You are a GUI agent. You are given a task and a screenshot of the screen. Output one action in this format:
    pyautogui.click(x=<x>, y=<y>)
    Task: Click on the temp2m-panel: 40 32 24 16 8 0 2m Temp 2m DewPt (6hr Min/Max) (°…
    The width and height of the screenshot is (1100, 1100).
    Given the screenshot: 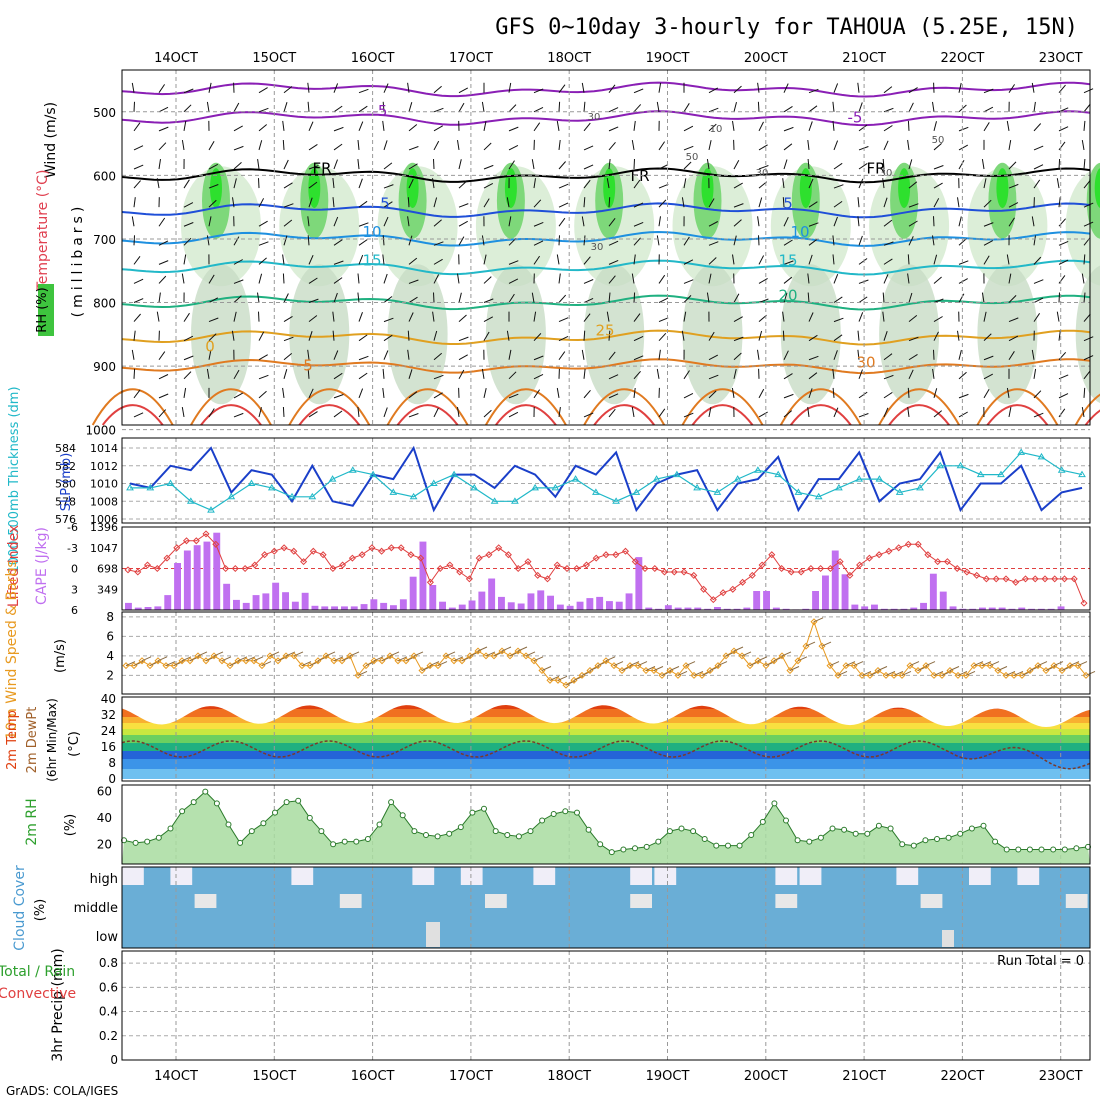 What is the action you would take?
    pyautogui.click(x=548, y=739)
    